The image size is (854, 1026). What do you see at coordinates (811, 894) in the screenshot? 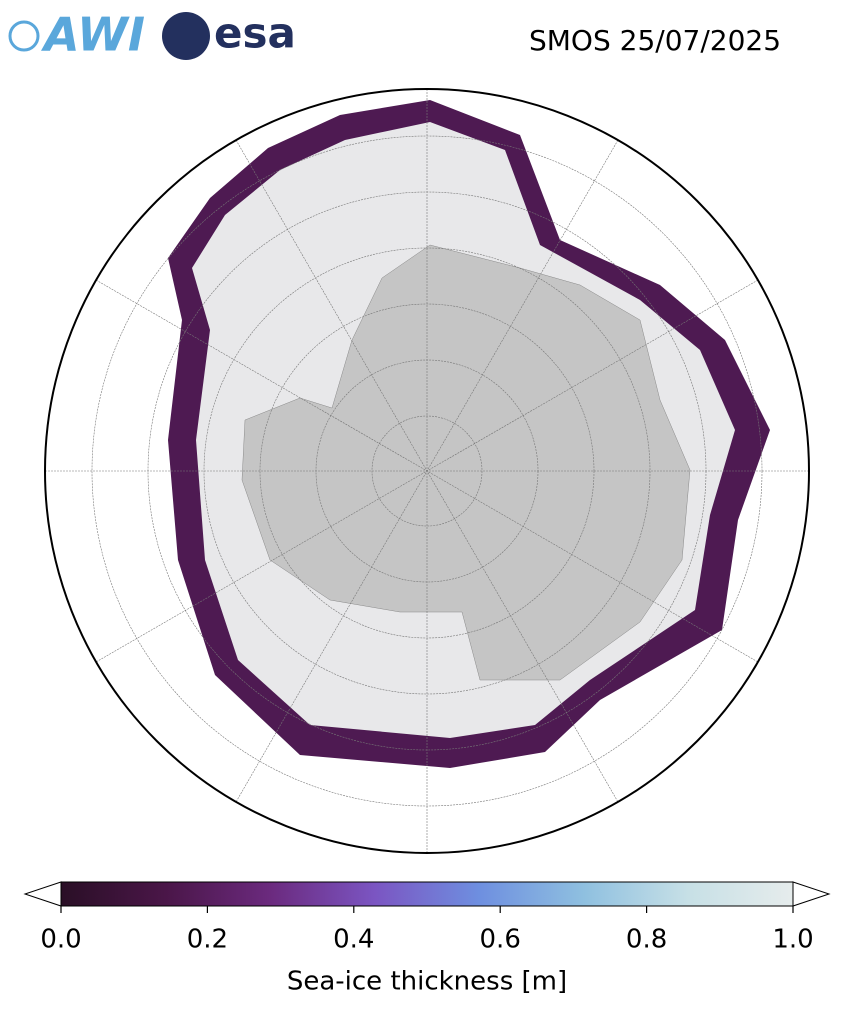
I see `colorbar-extend-high` at bounding box center [811, 894].